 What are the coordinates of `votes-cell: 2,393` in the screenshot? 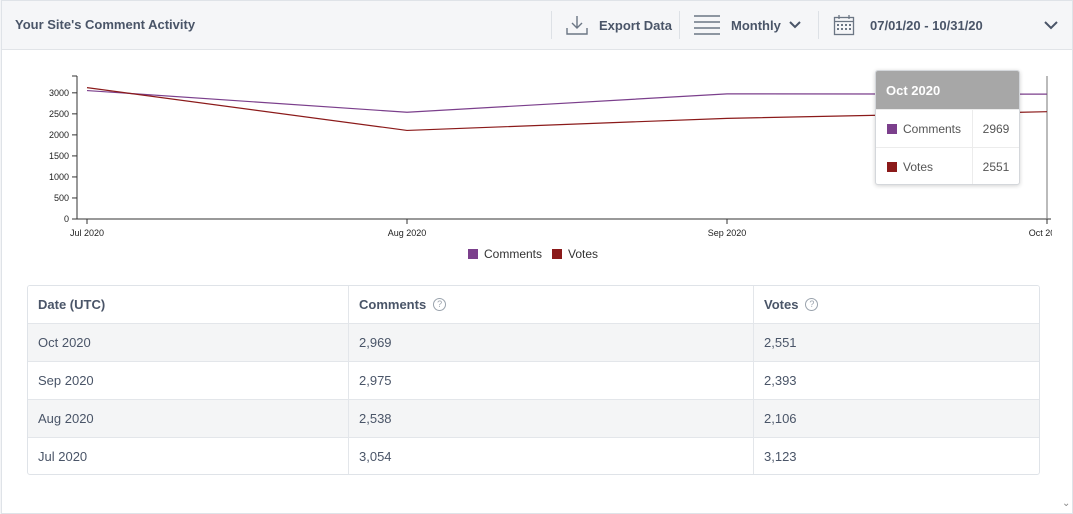 It's located at (780, 380).